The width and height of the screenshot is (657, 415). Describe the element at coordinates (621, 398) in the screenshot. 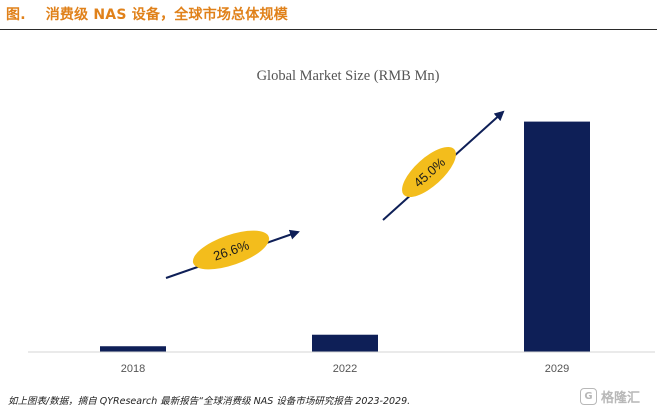

I see `watermark-text: 格隆汇` at that location.